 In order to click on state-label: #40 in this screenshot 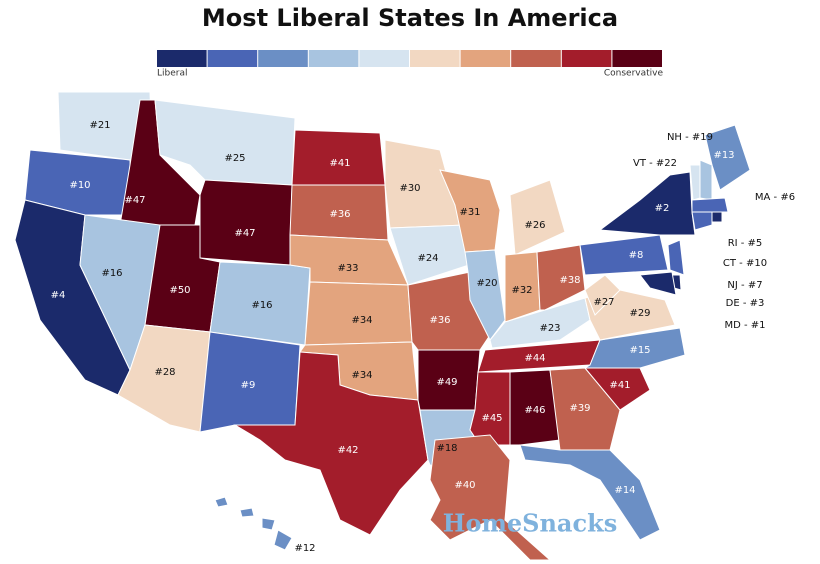, I will do `click(464, 485)`.